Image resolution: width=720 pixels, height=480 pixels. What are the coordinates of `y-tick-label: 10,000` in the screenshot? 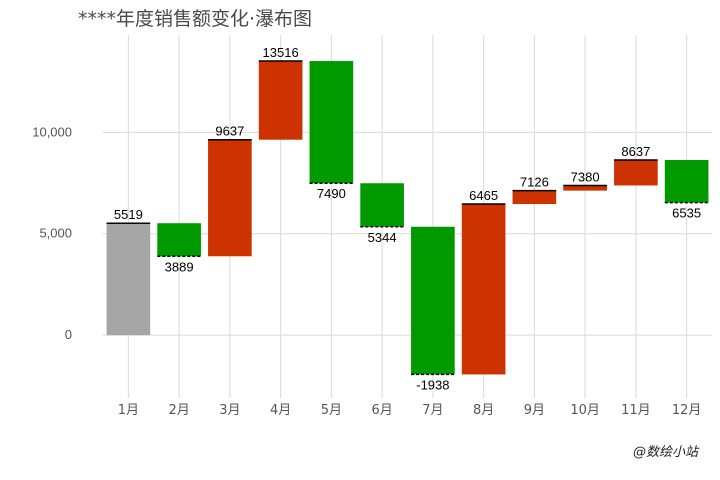 It's located at (52, 131).